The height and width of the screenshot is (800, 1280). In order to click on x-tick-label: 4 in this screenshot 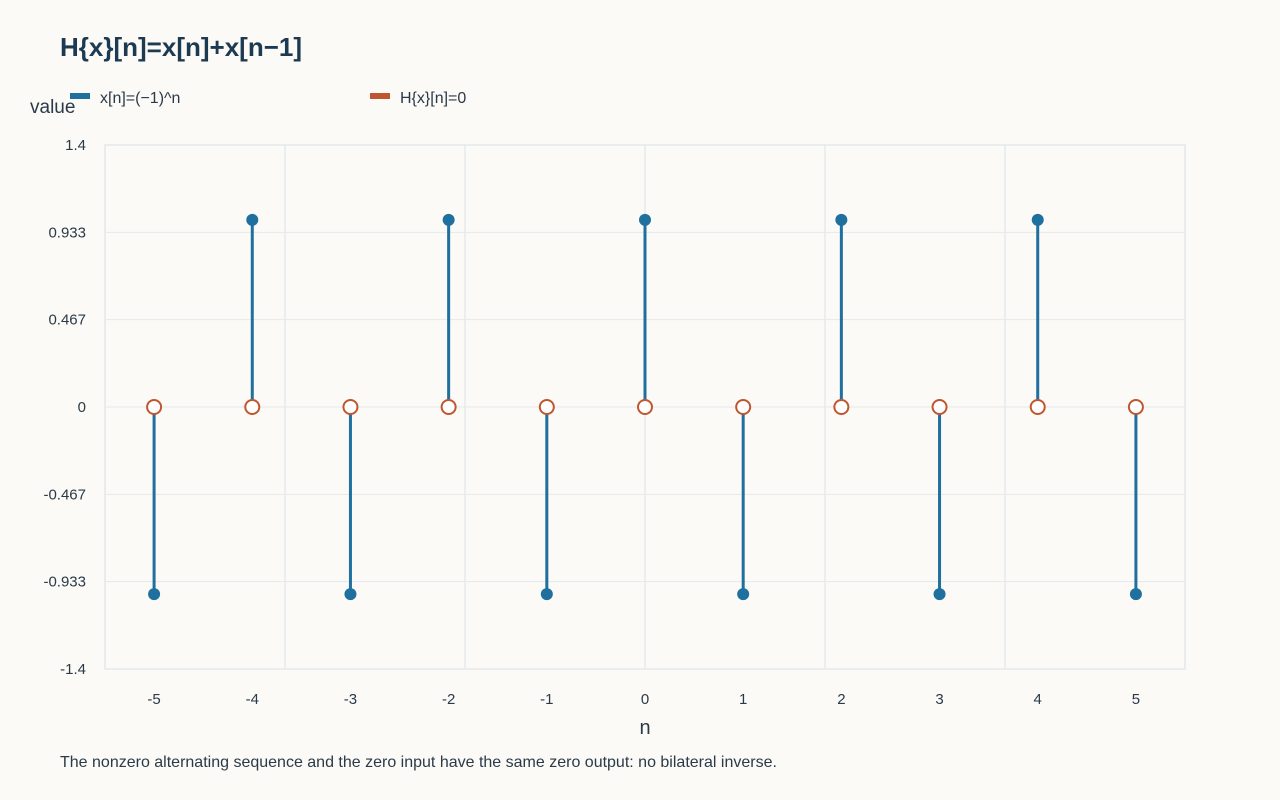, I will do `click(1038, 699)`.